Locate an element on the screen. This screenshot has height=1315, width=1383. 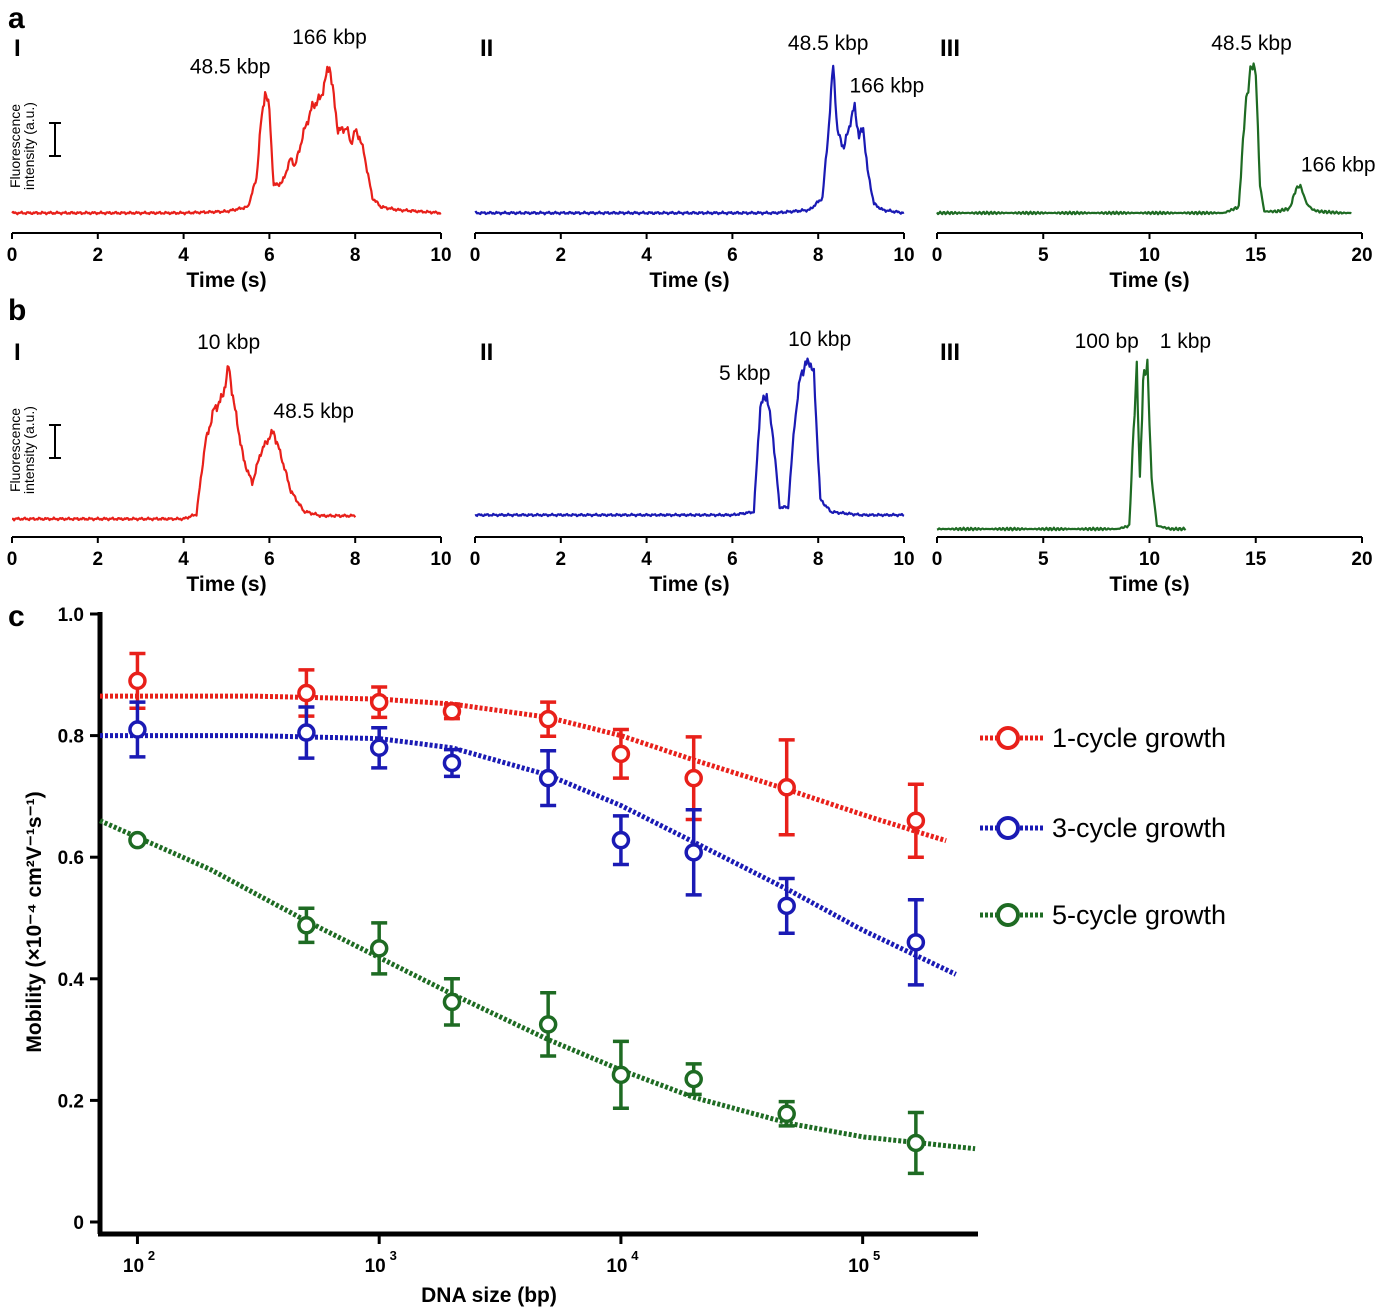
trace-panel-b-ii: 0 2 4 6 8 10 Time (s) 5 kbp 10 kbp is located at coordinates (692, 462).